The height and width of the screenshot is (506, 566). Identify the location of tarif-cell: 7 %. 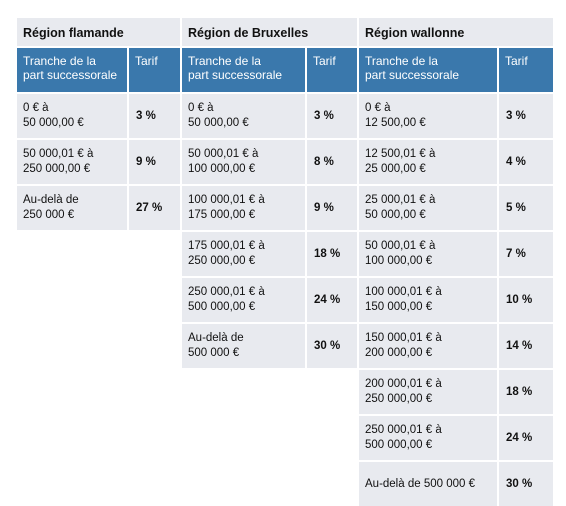
(526, 254).